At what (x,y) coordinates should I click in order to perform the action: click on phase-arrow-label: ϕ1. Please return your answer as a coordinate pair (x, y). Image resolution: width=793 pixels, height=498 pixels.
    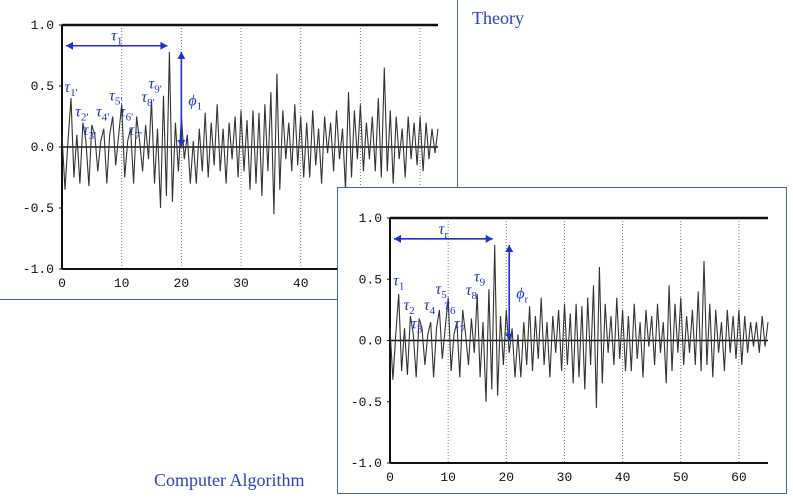
    Looking at the image, I should click on (195, 102).